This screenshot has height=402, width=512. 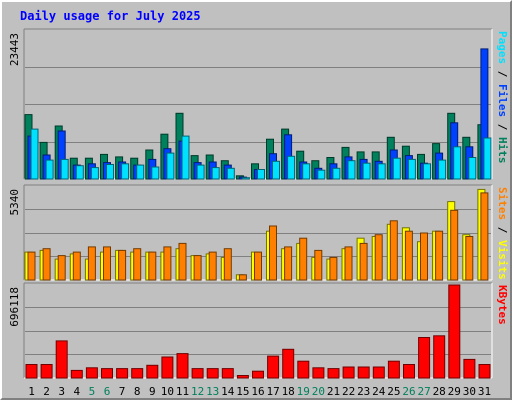 I want to click on day-label-17: 17, so click(x=272, y=391).